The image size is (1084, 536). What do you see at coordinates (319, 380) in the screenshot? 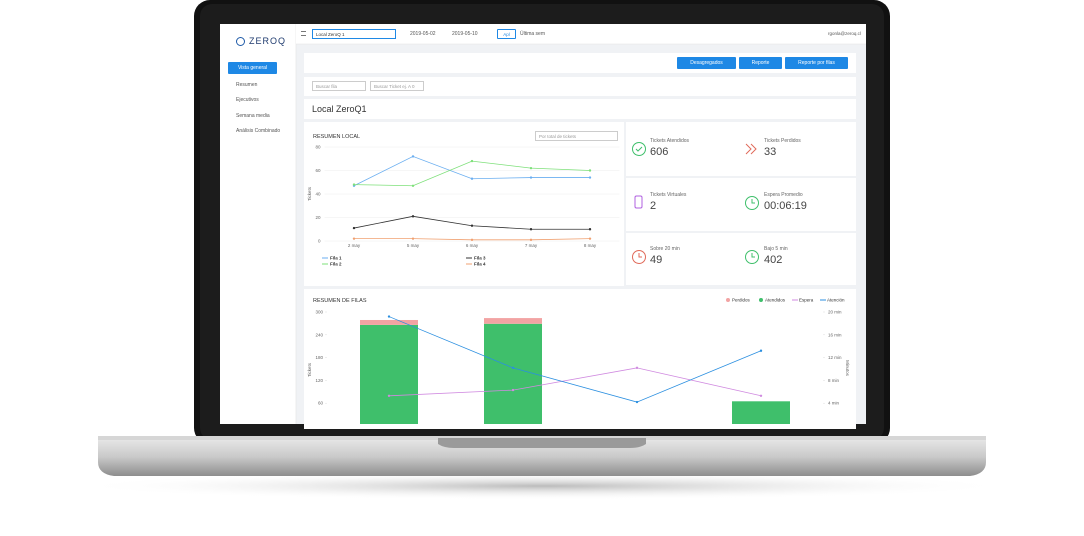
I see `y-tick-label: 120` at bounding box center [319, 380].